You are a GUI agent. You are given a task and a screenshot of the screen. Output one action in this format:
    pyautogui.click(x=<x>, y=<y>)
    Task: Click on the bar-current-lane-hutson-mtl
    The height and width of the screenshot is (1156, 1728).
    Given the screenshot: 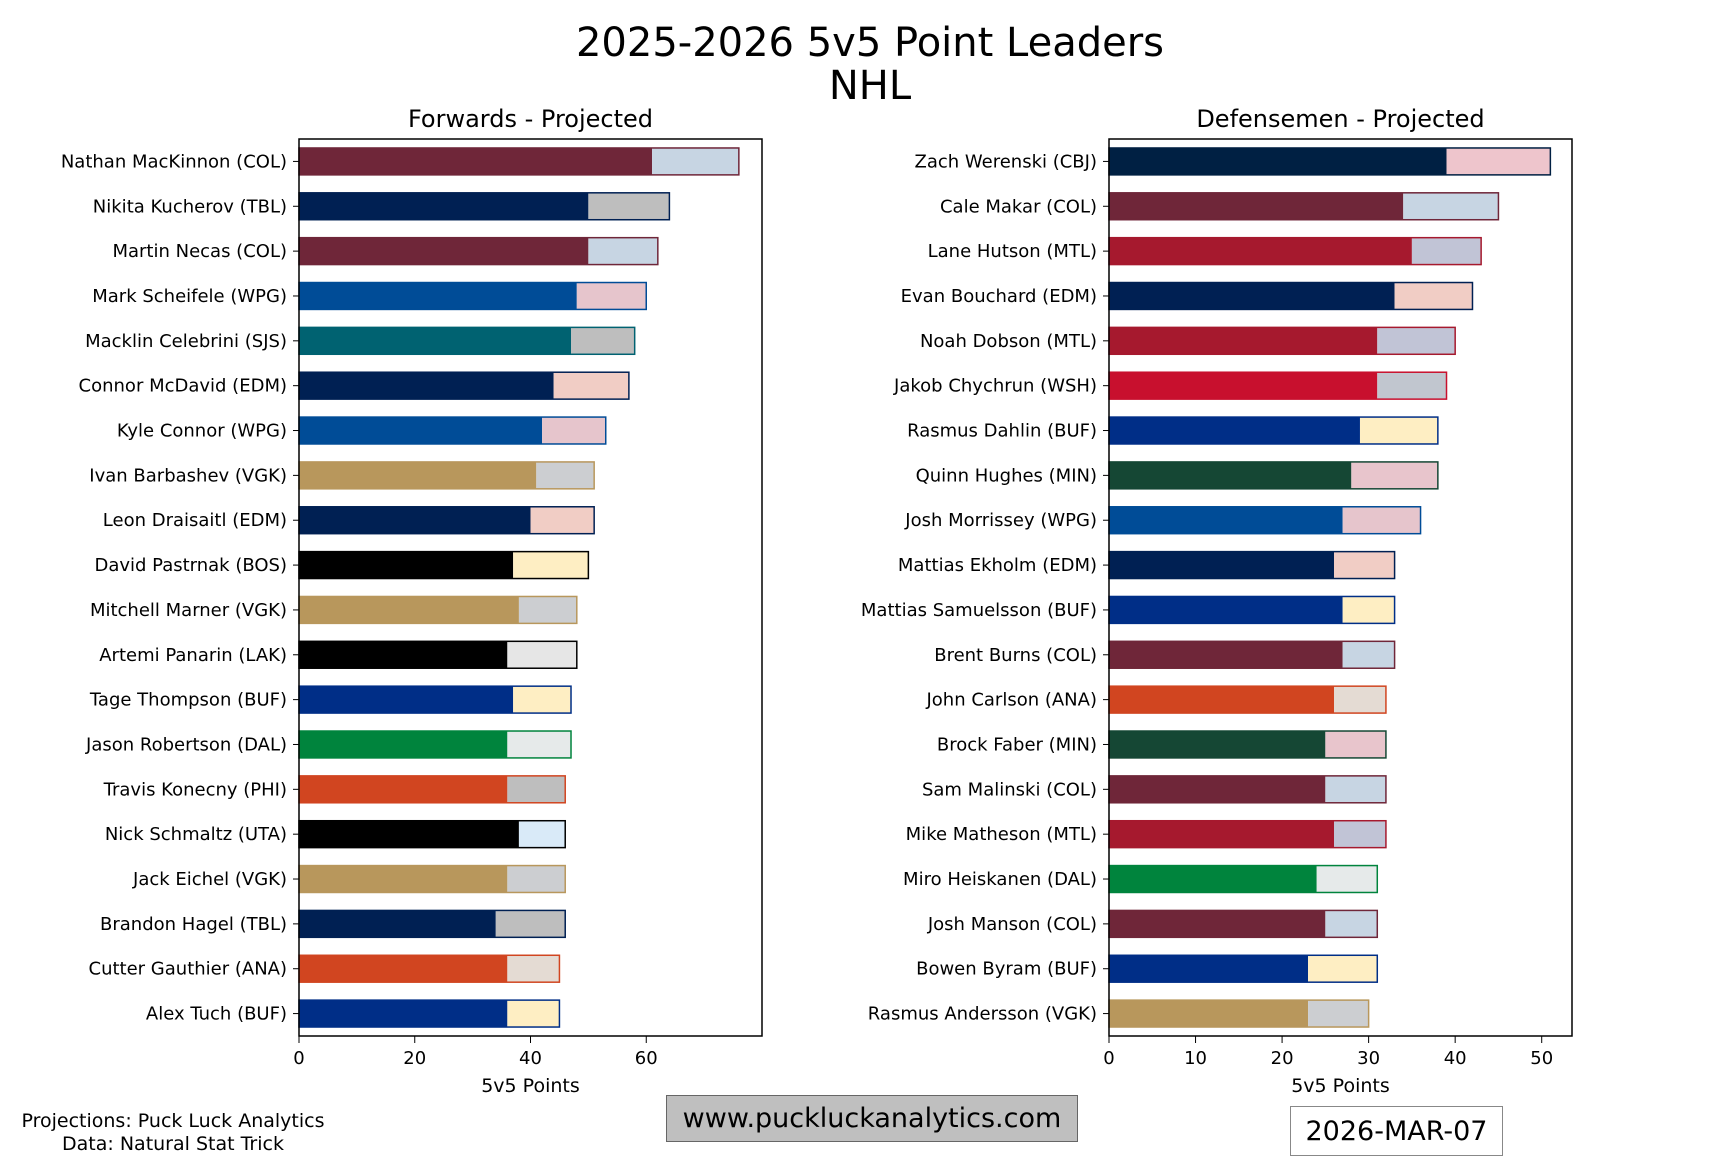 What is the action you would take?
    pyautogui.click(x=1260, y=251)
    